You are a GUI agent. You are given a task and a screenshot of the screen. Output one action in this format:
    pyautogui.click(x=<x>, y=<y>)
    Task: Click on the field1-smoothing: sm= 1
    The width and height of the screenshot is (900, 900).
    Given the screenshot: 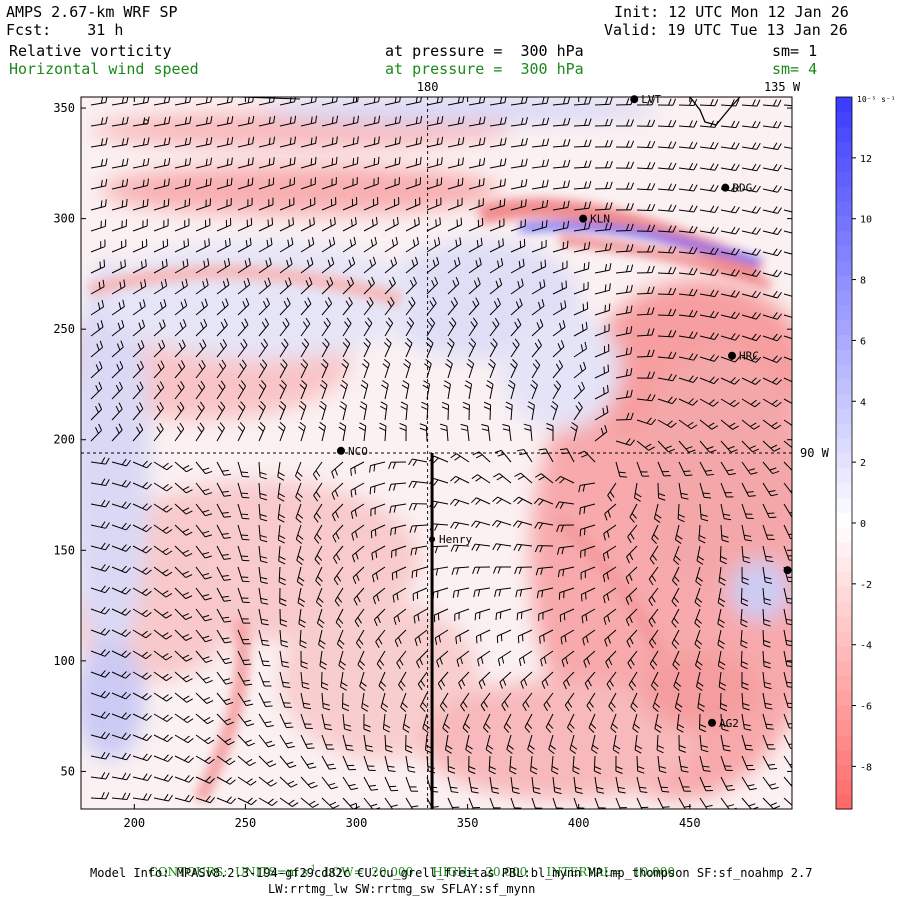 What is the action you would take?
    pyautogui.click(x=795, y=51)
    